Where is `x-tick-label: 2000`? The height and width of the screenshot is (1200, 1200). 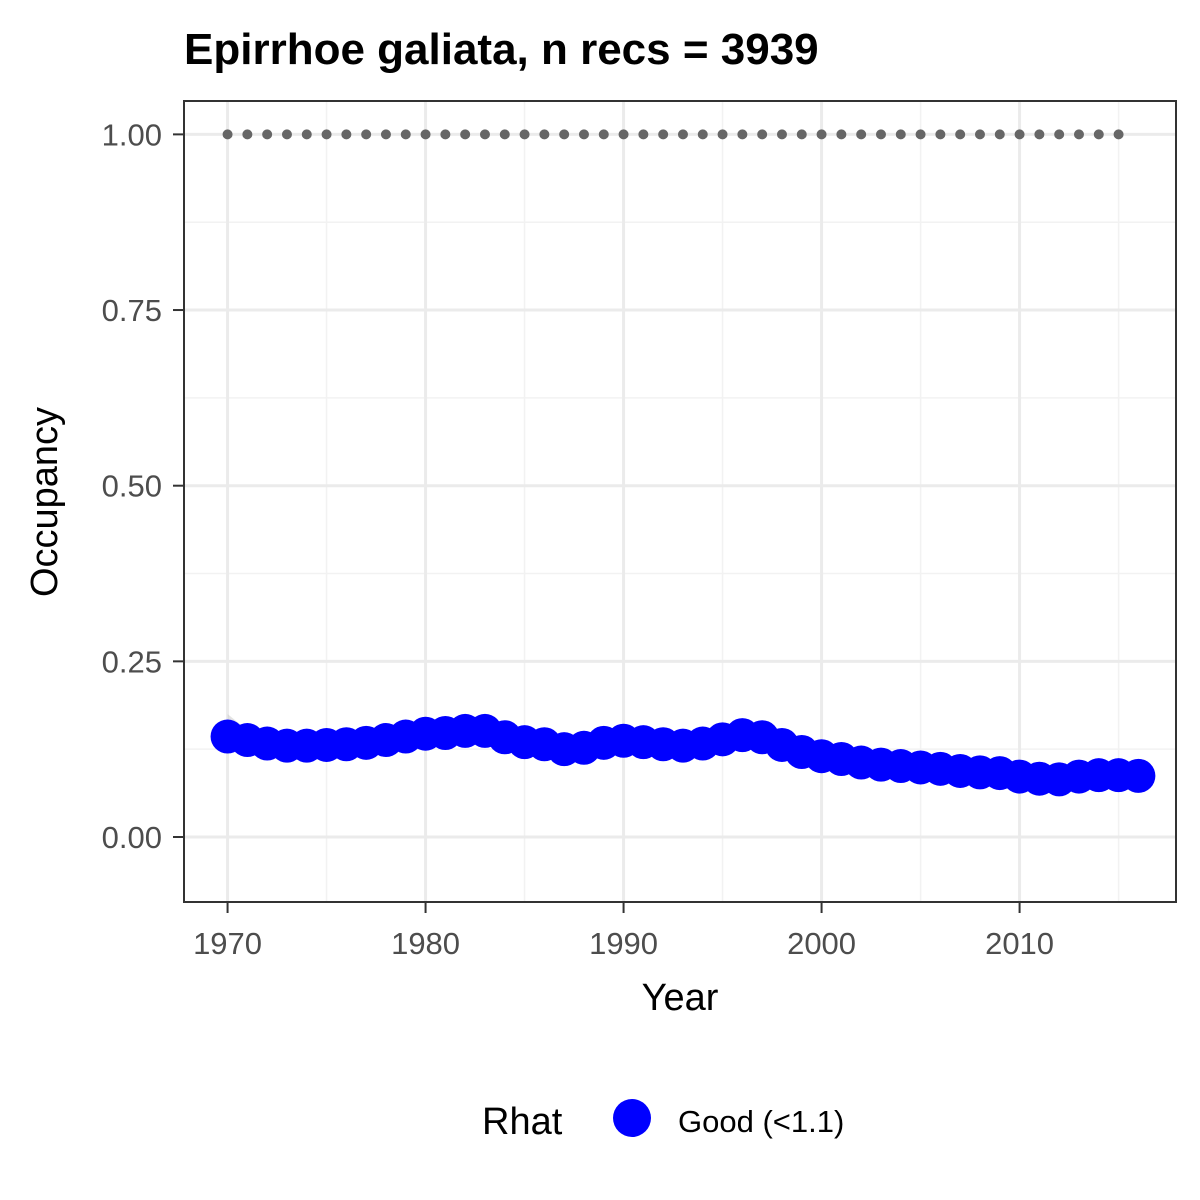 x-tick-label: 2000 is located at coordinates (821, 943).